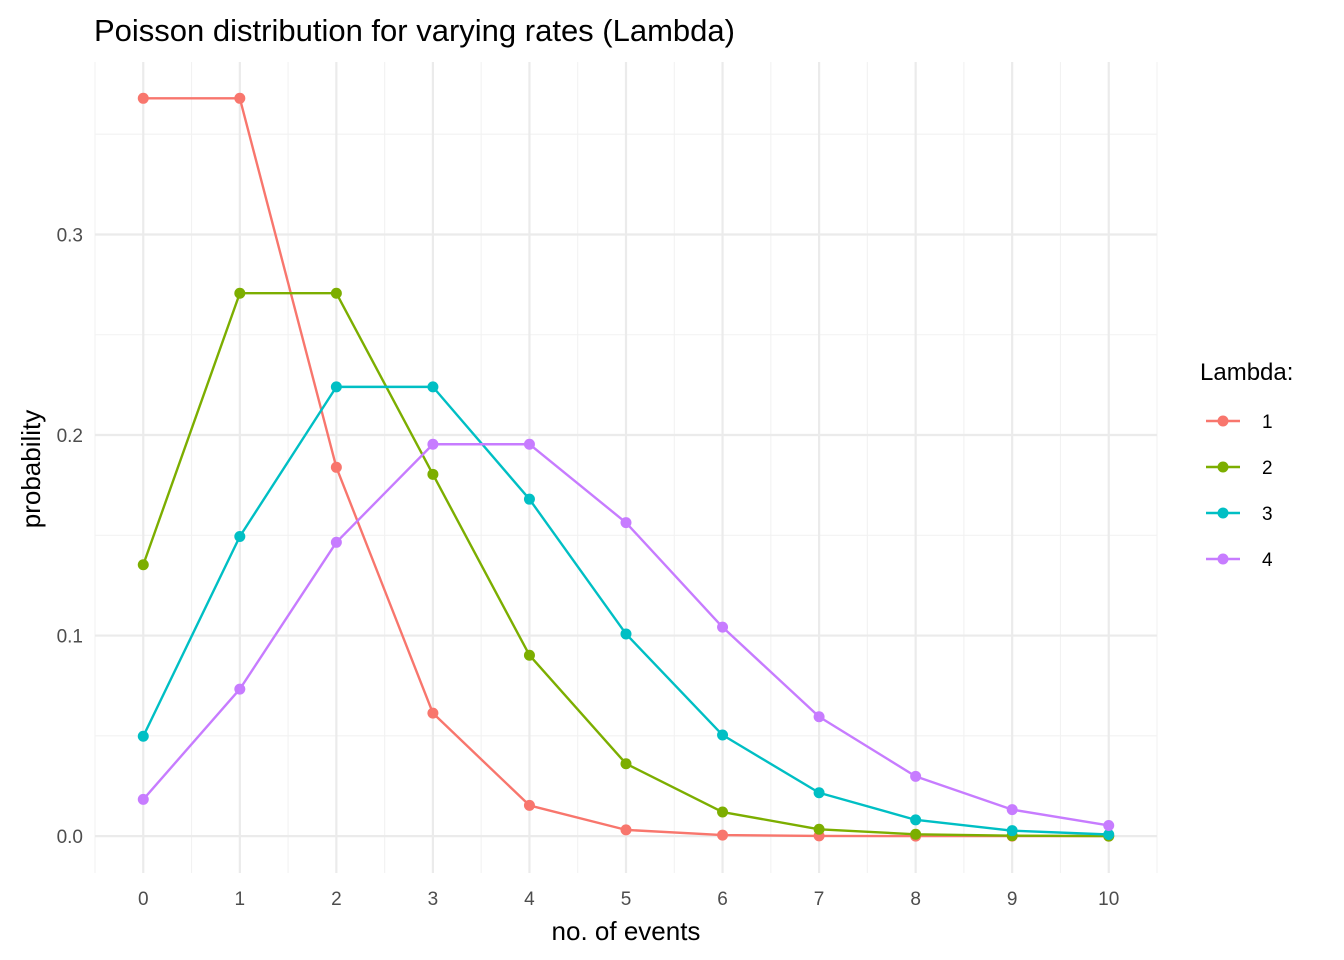 This screenshot has height=960, width=1344. I want to click on x-tick-label: 1, so click(240, 899).